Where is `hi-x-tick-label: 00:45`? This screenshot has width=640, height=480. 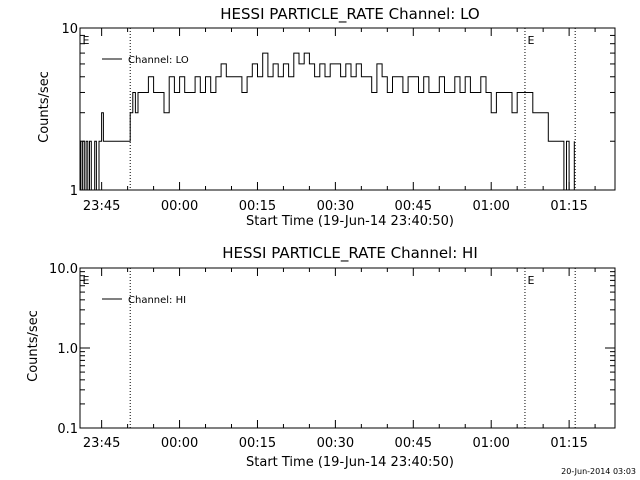 hi-x-tick-label: 00:45 is located at coordinates (413, 443).